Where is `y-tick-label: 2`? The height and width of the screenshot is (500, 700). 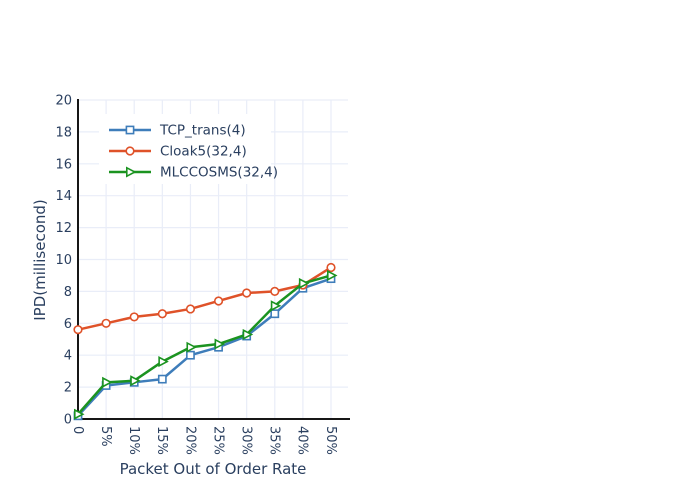 y-tick-label: 2 is located at coordinates (68, 388).